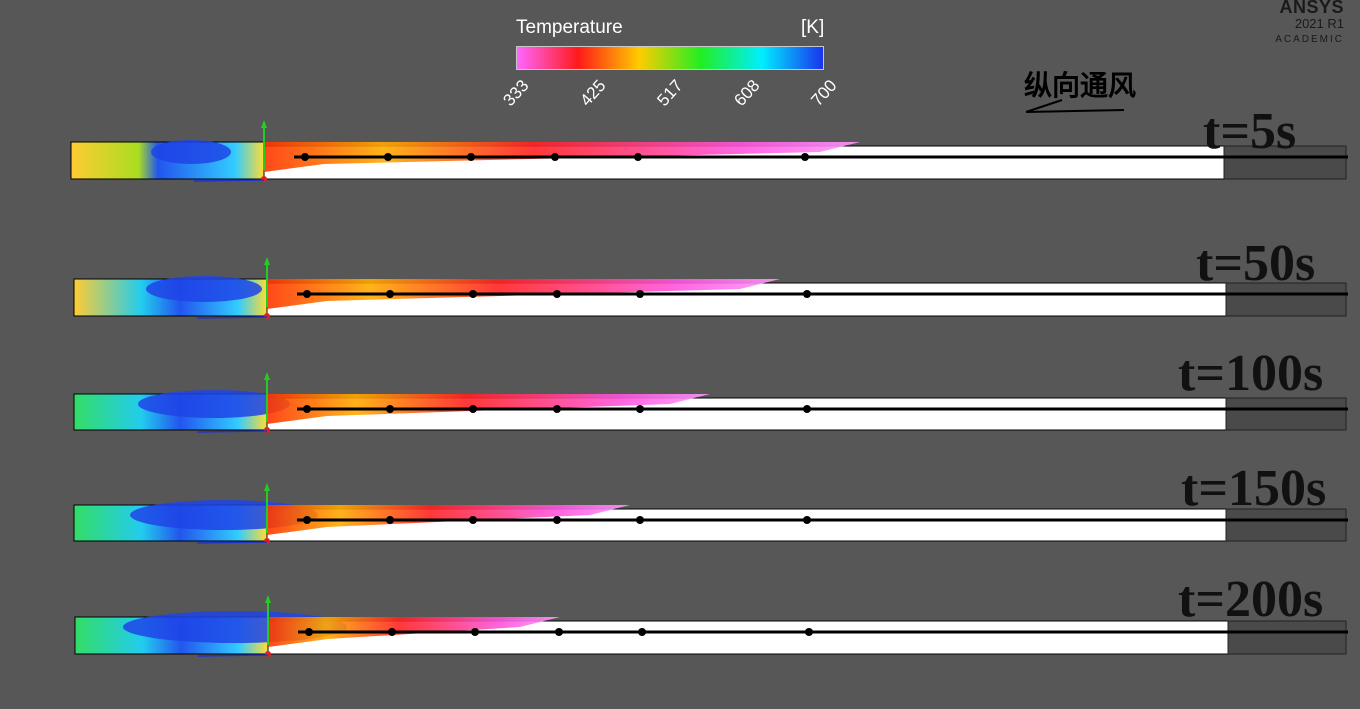 The image size is (1360, 709). Describe the element at coordinates (1309, 39) in the screenshot. I see `brand-edition: ACADEMIC` at that location.